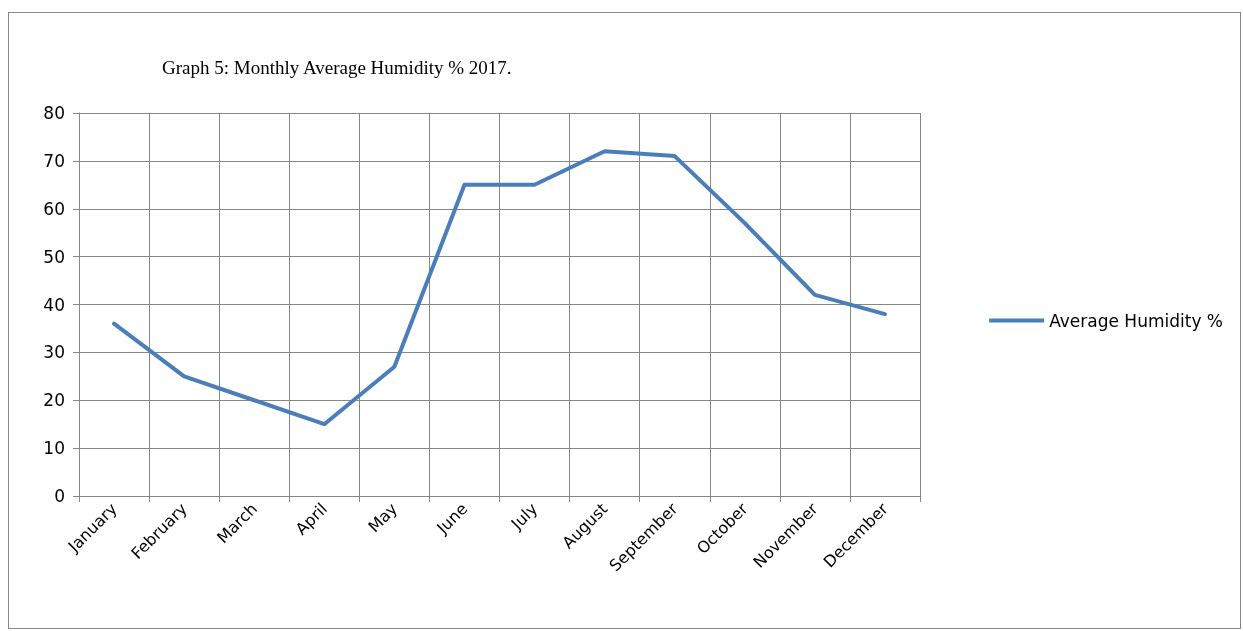 The height and width of the screenshot is (631, 1243). Describe the element at coordinates (54, 448) in the screenshot. I see `y-tick-label: 10` at that location.